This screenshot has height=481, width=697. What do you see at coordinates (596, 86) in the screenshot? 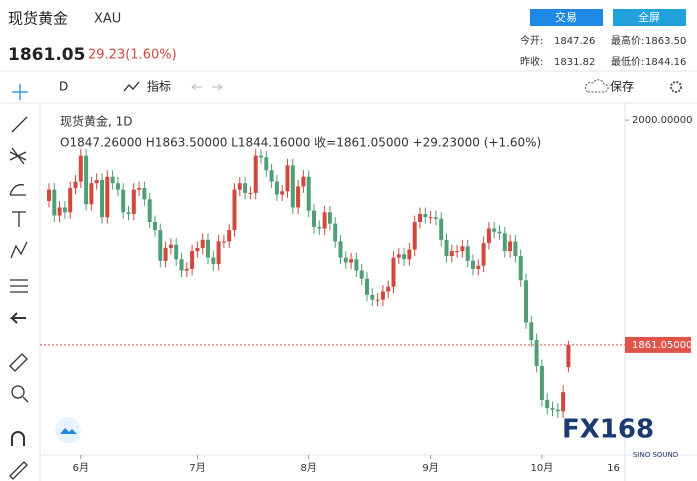
I see `save-icon` at bounding box center [596, 86].